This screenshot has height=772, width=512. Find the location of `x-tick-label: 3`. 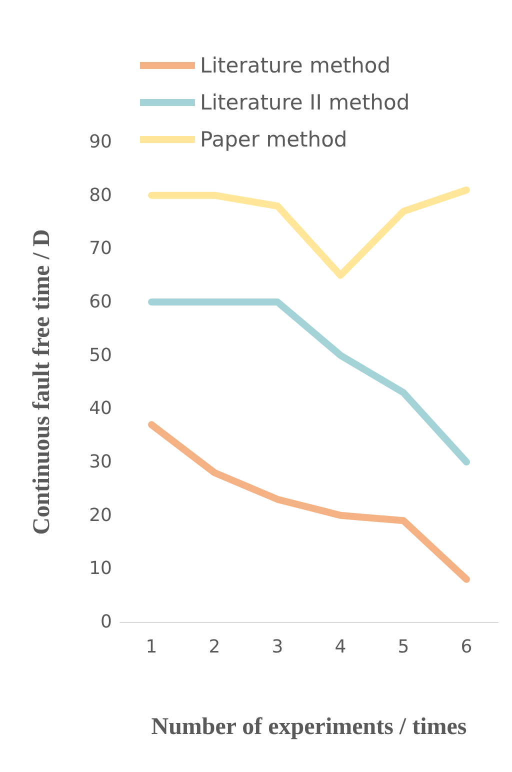

x-tick-label: 3 is located at coordinates (278, 647).